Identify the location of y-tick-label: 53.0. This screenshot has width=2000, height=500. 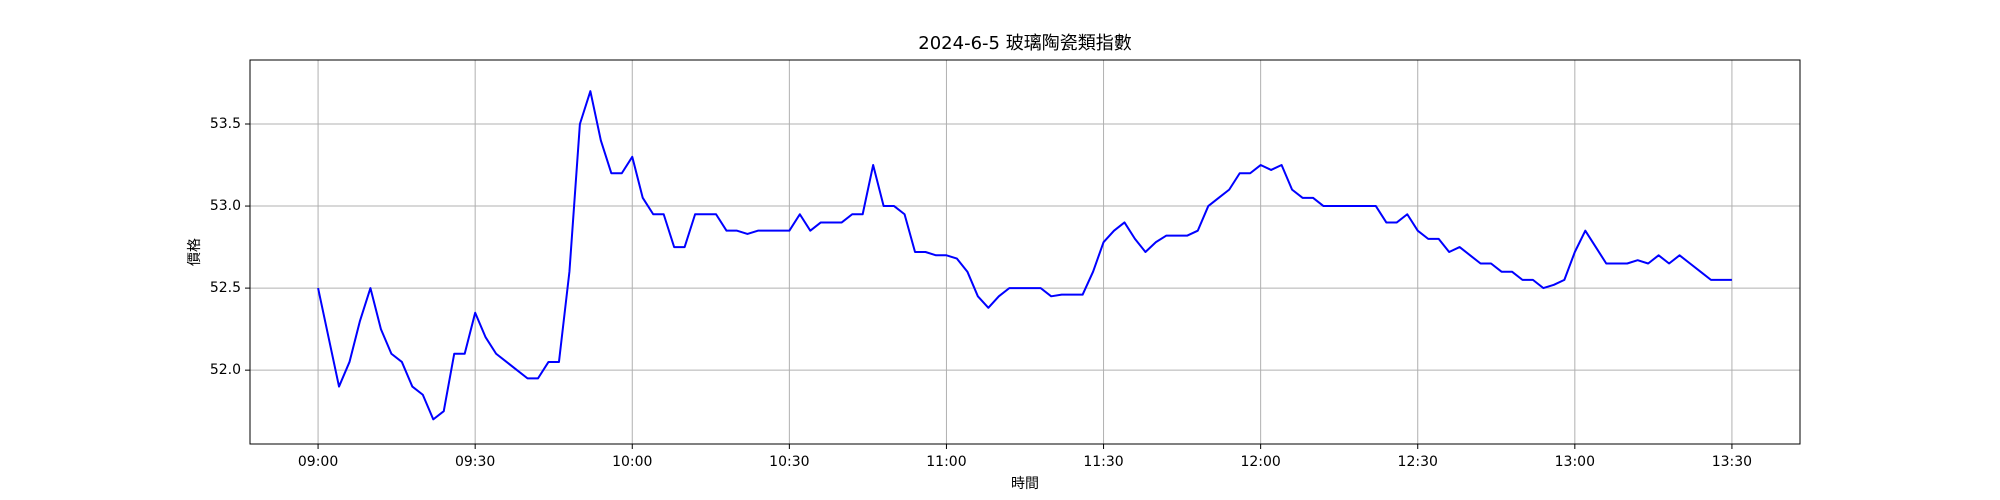
(225, 206).